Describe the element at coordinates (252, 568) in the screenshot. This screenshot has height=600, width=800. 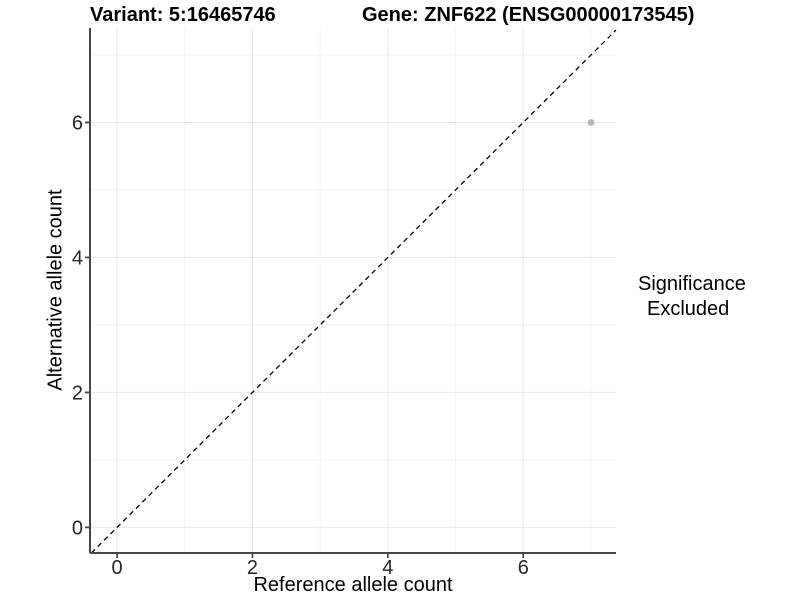
I see `x-tick-label: 2` at that location.